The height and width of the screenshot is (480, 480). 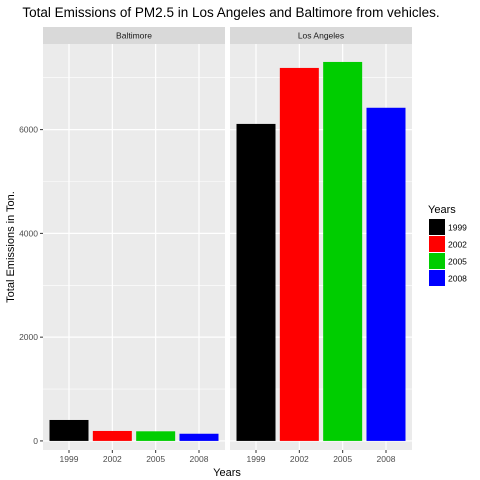 I want to click on legend-key-2002, so click(x=437, y=244).